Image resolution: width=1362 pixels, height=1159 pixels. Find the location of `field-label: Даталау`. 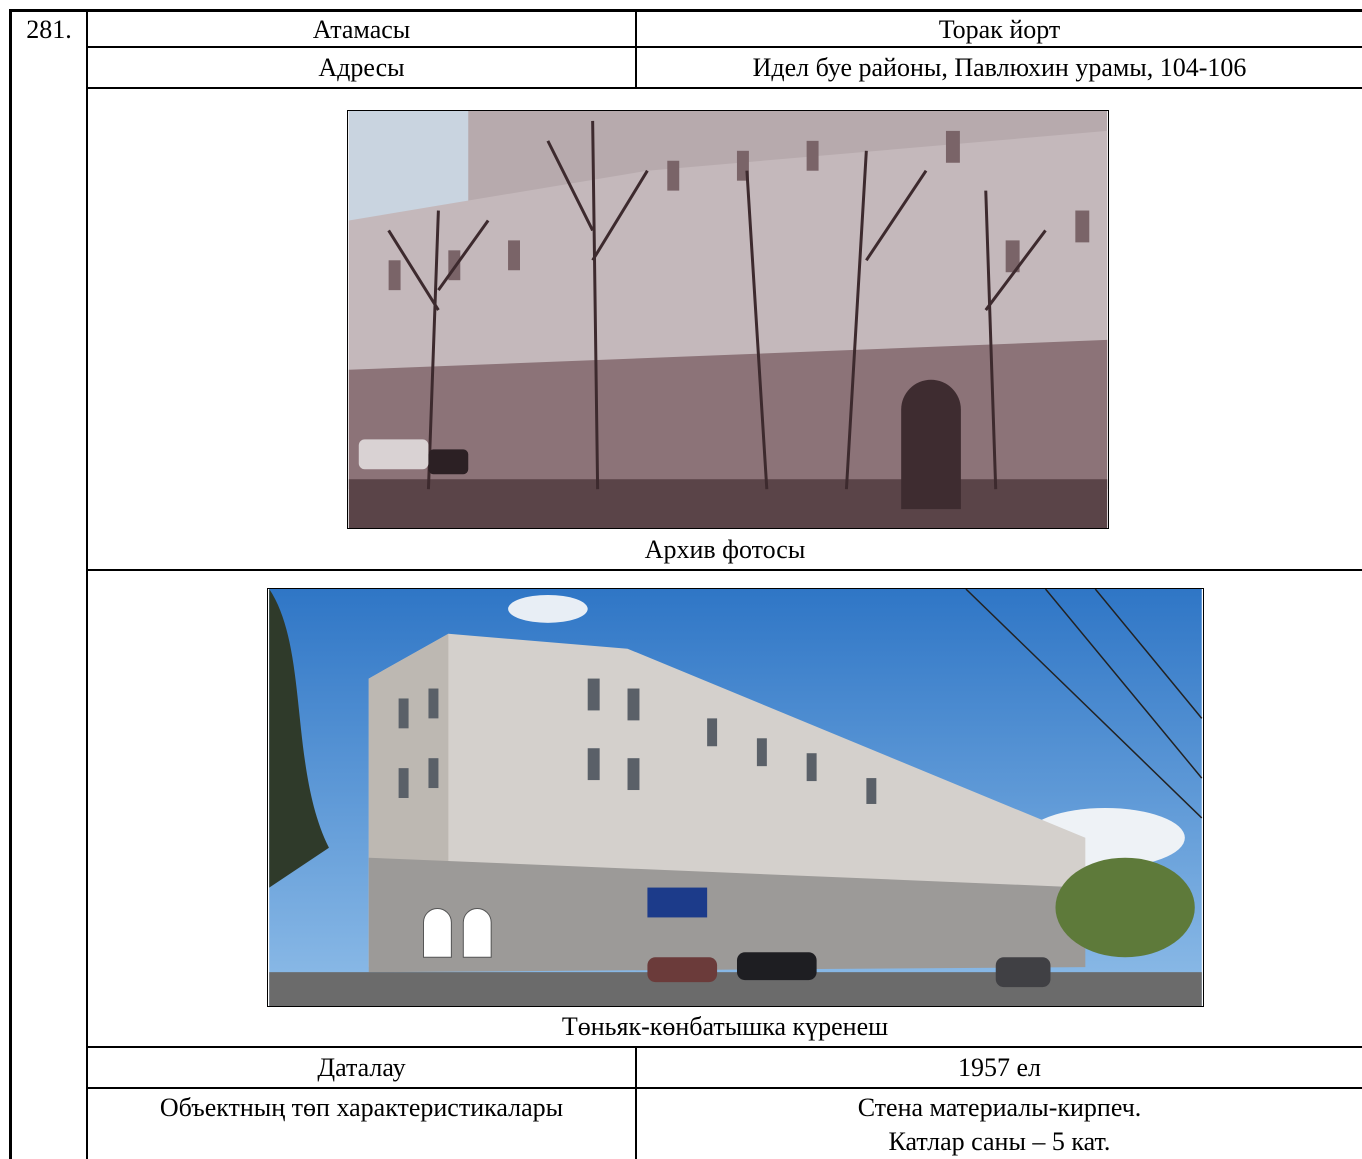

field-label: Даталау is located at coordinates (361, 1067).